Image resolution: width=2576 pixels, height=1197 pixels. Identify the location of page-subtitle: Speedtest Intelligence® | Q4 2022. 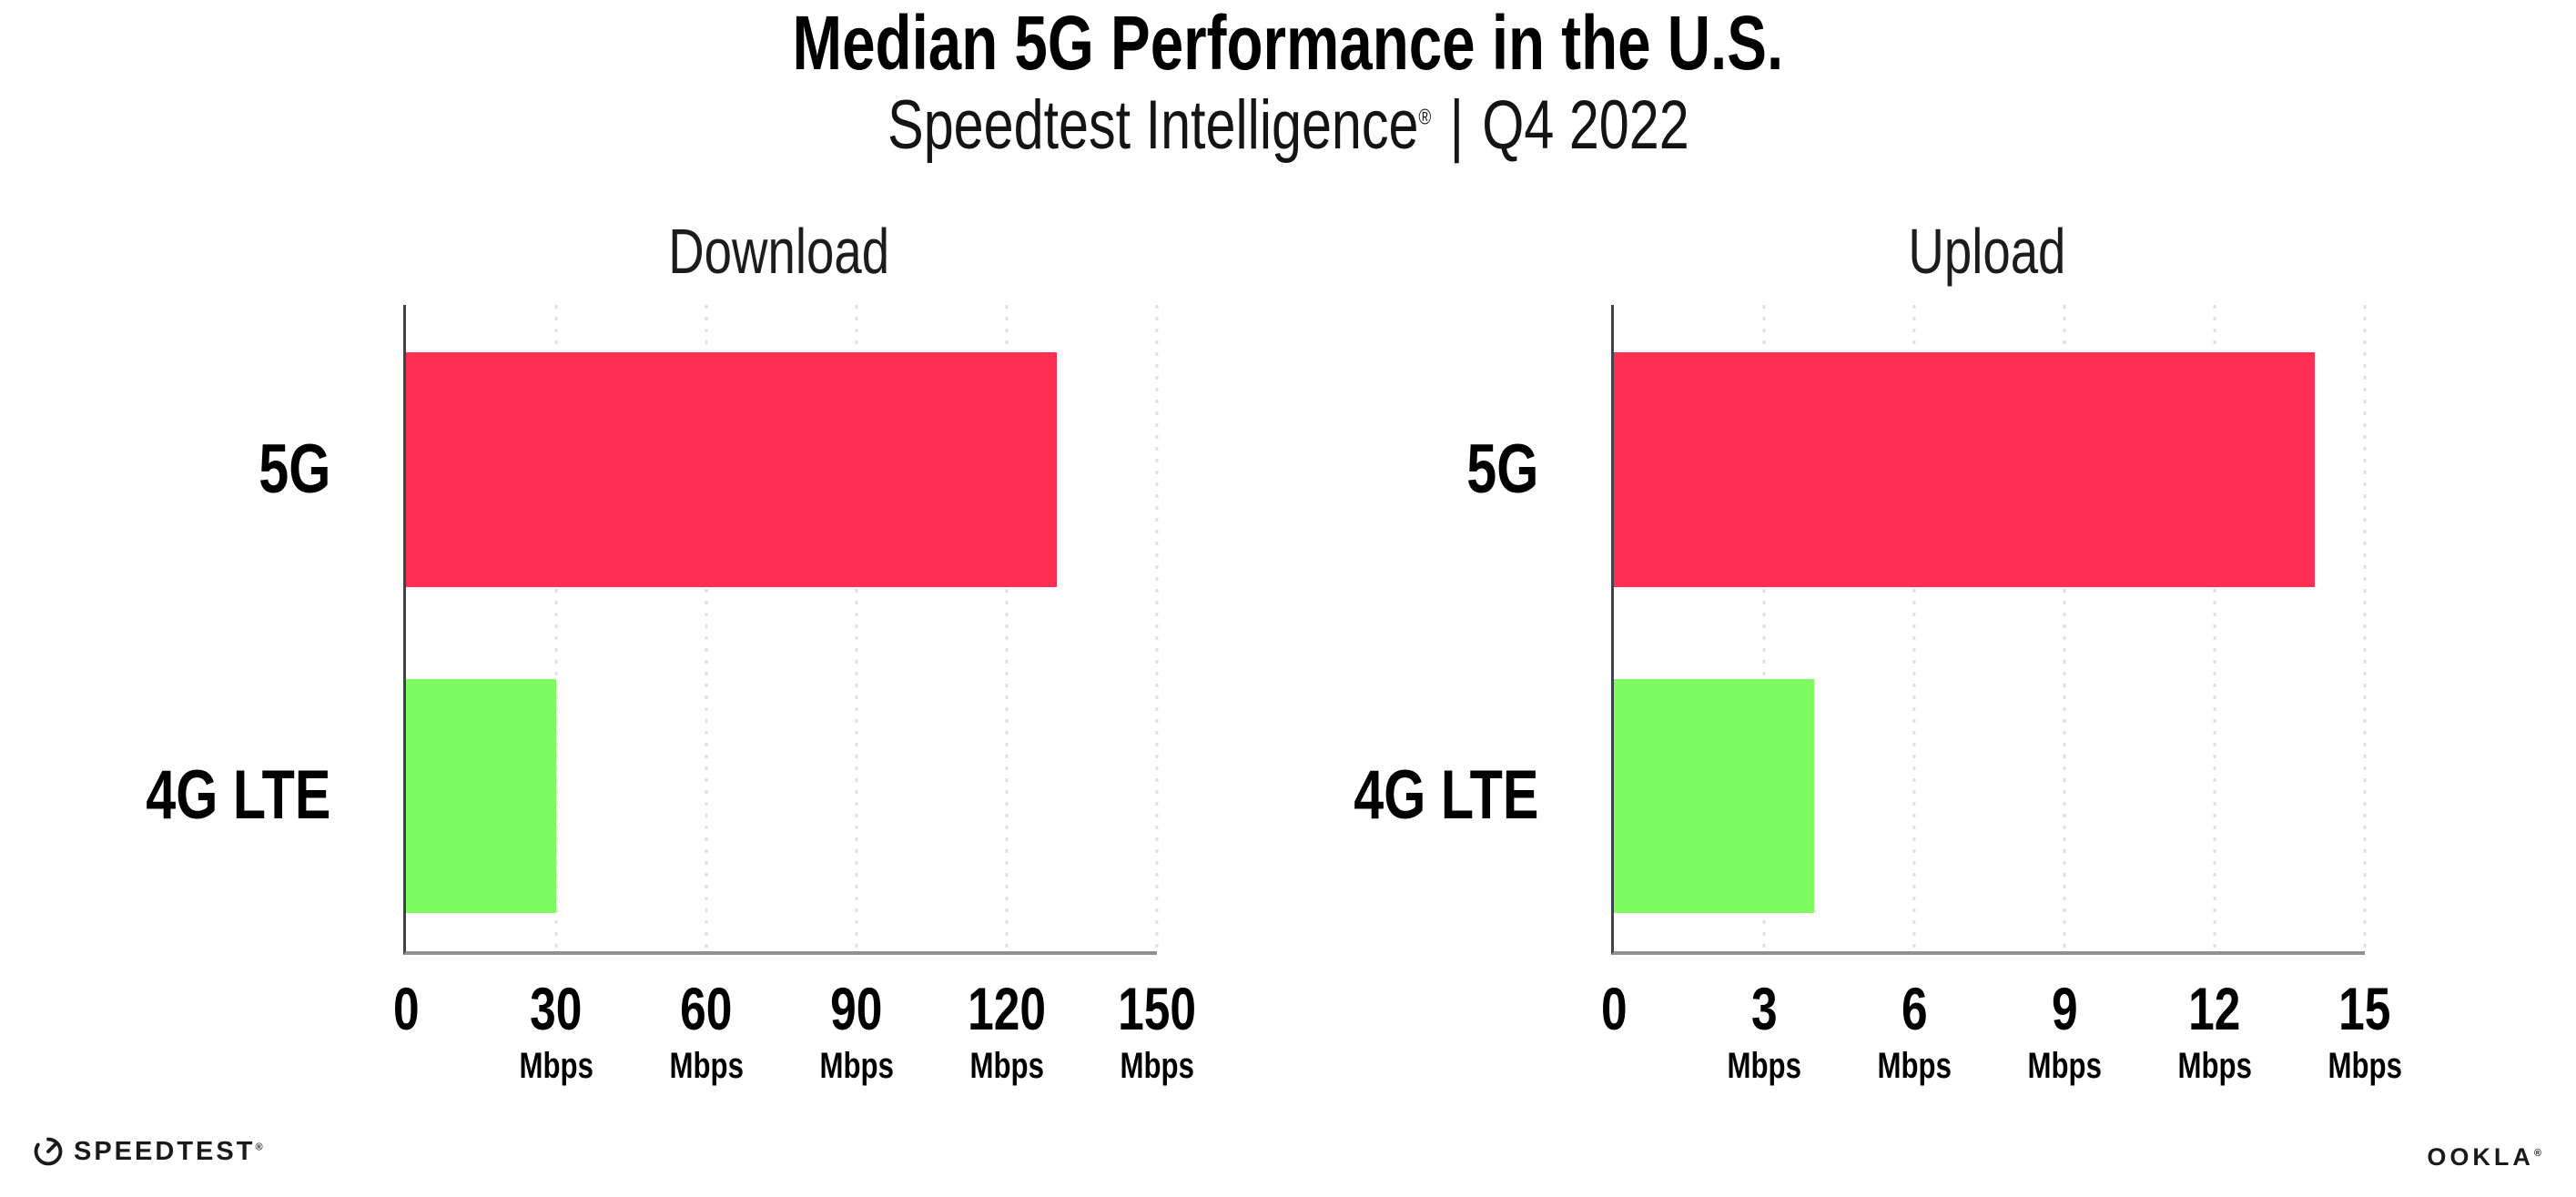
(1288, 126).